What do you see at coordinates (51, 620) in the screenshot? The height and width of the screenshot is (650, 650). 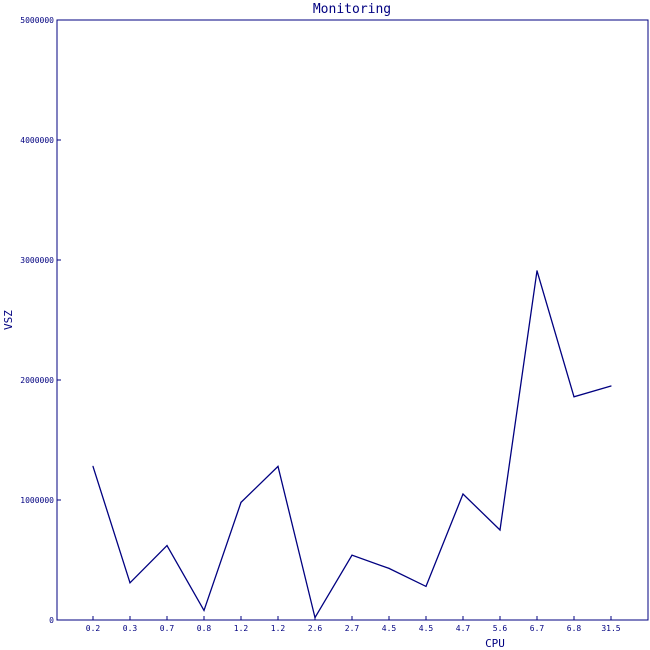 I see `y-tick-label: 0` at bounding box center [51, 620].